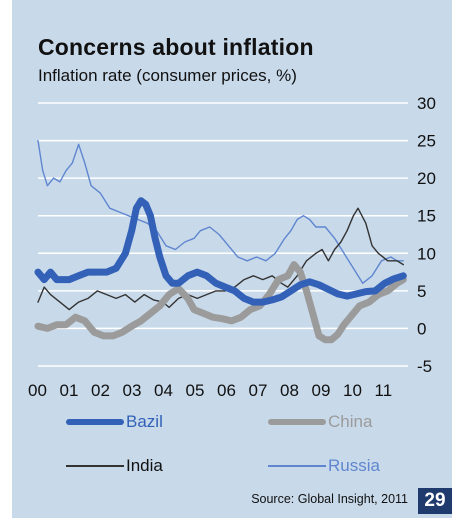 The image size is (464, 518). What do you see at coordinates (167, 75) in the screenshot?
I see `chart-subtitle: Inflation rate (consumer prices, %)` at bounding box center [167, 75].